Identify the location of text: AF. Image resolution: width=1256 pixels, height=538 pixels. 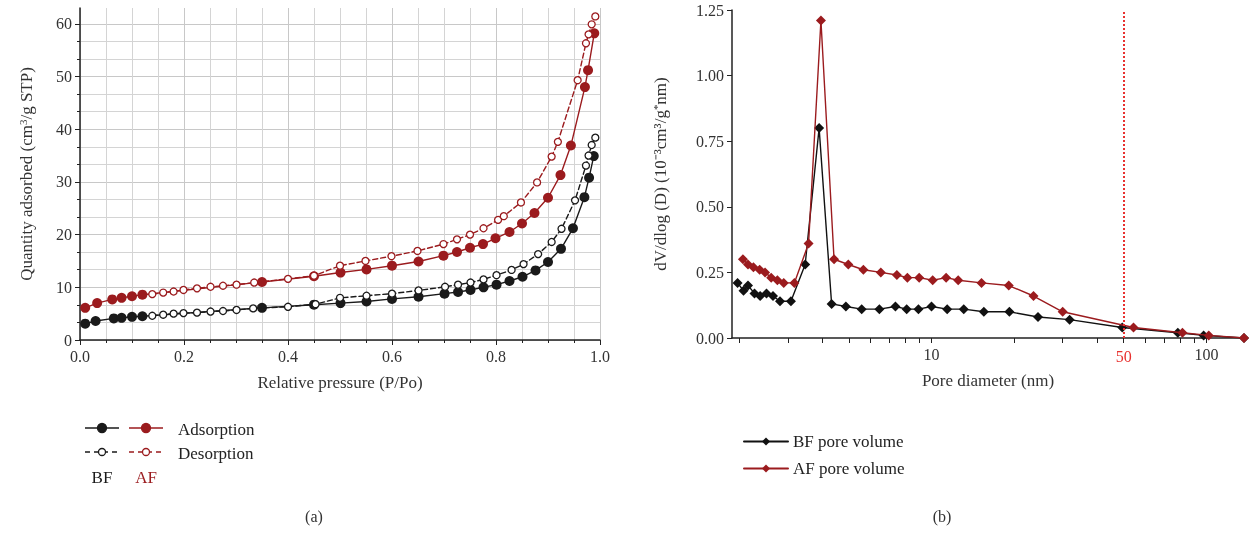
(146, 478).